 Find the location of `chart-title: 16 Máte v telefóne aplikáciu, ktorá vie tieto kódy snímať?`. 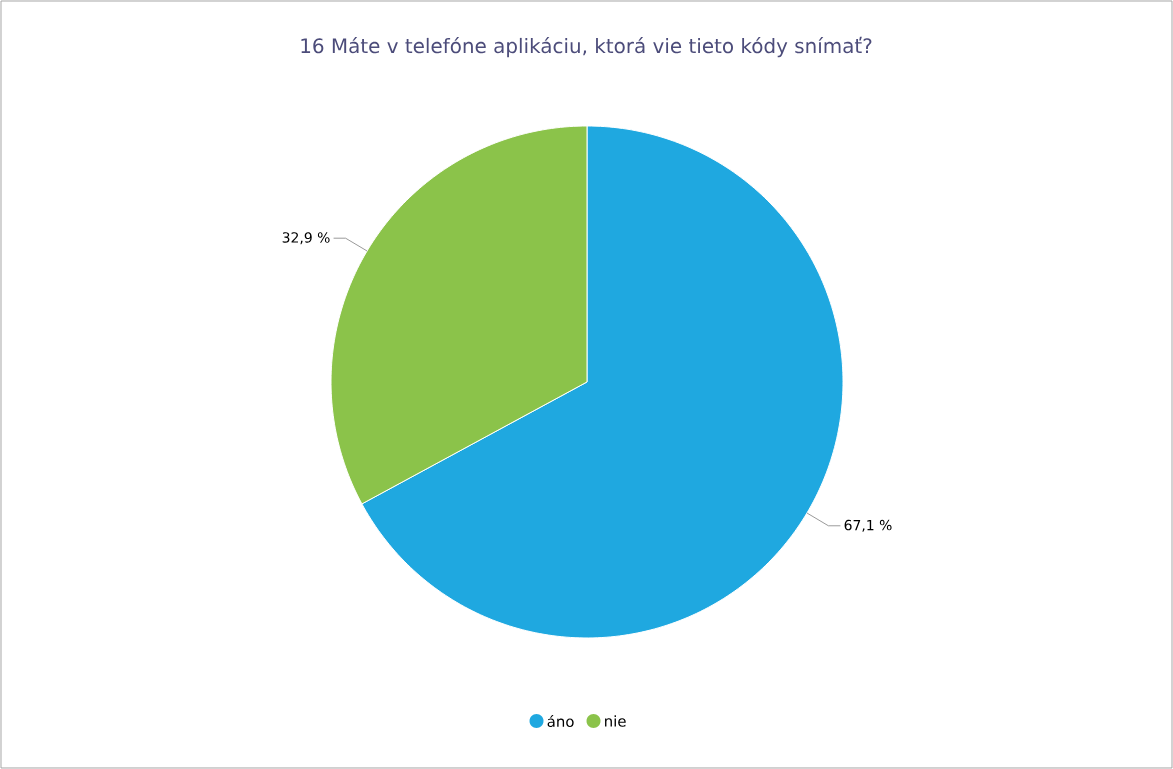

chart-title: 16 Máte v telefóne aplikáciu, ktorá vie tieto kódy snímať? is located at coordinates (586, 47).